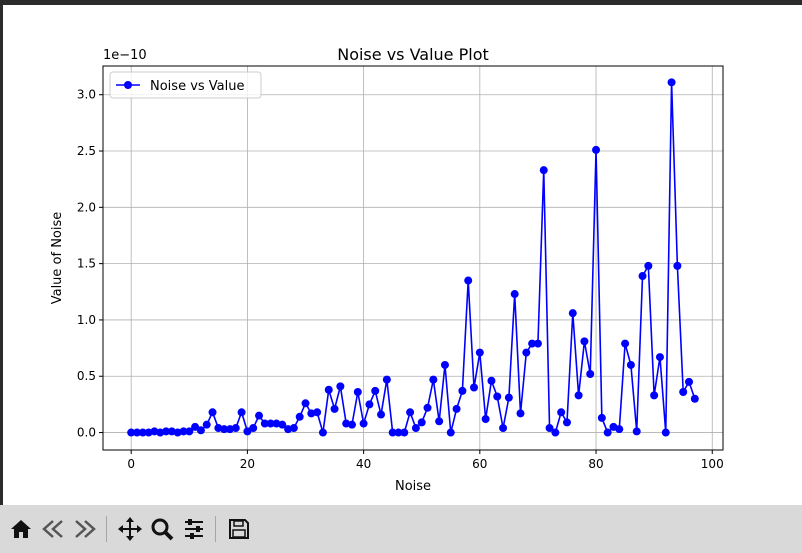  Describe the element at coordinates (479, 464) in the screenshot. I see `x-tick-label: 60` at that location.